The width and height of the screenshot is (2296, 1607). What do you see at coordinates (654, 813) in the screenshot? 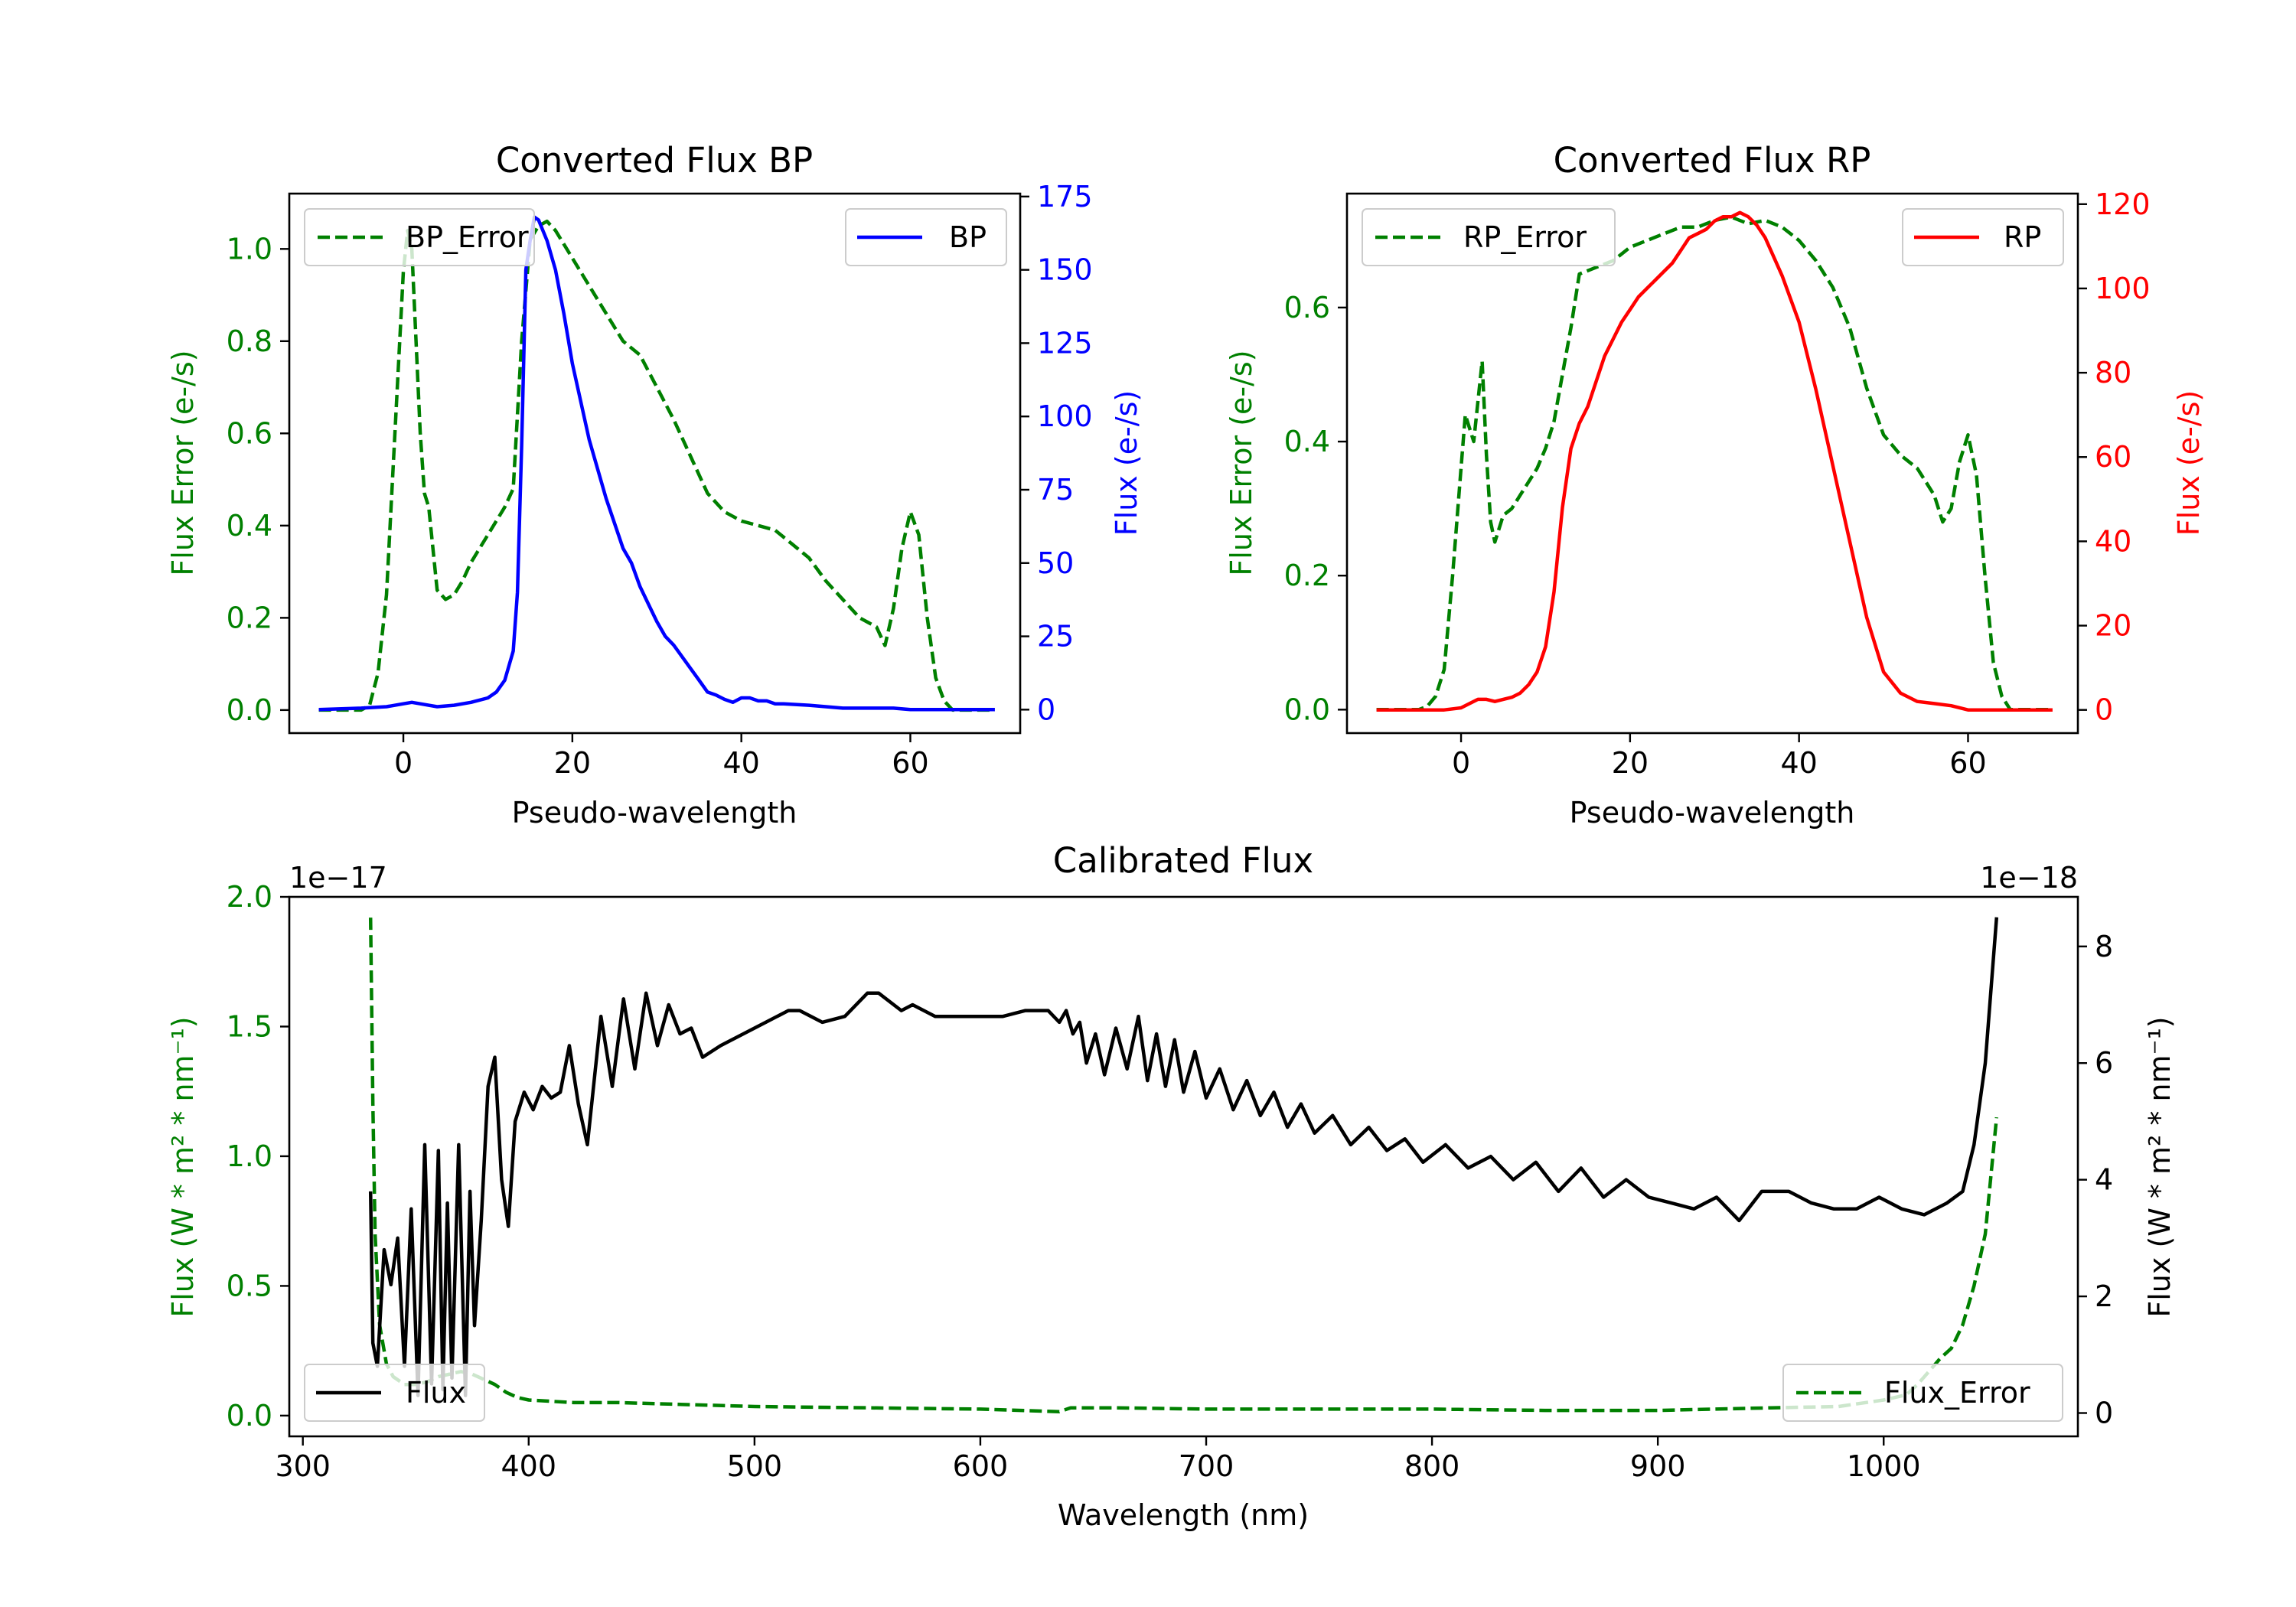
I see `bp-xlabel: Pseudo-wavelength` at bounding box center [654, 813].